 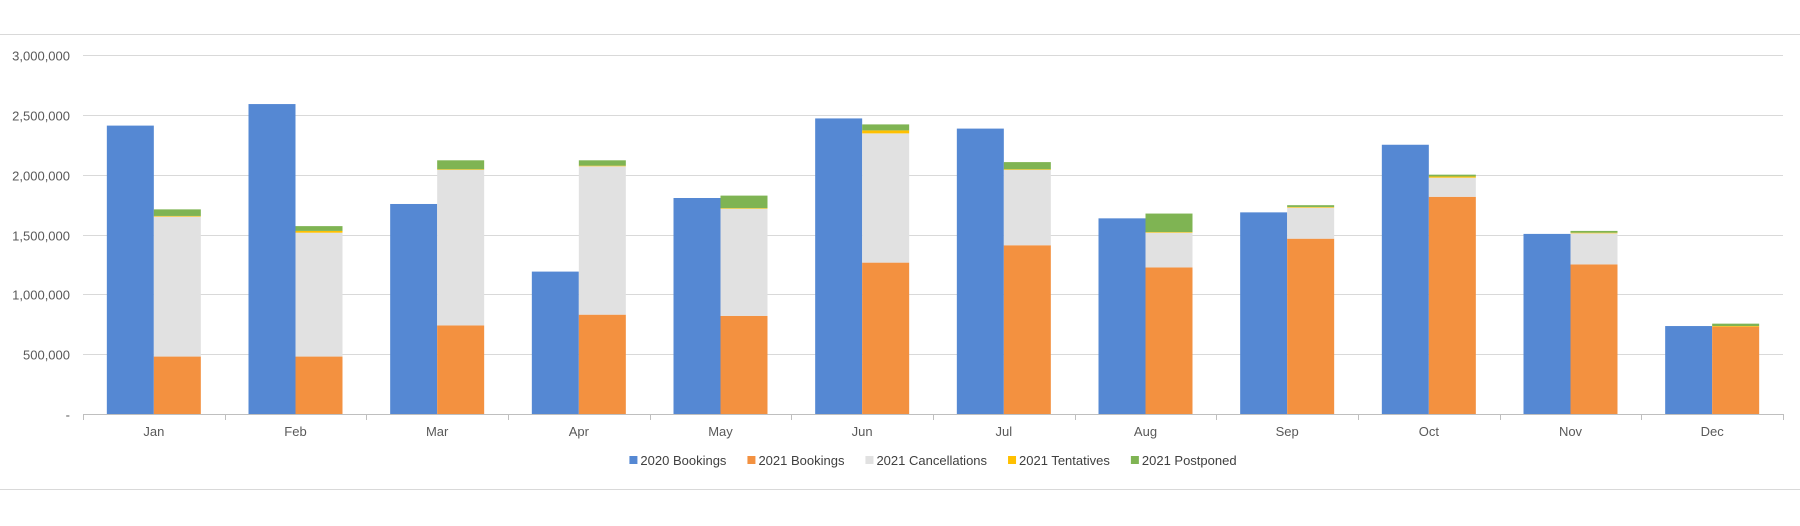 I want to click on bar-2021-cancellations-sep, so click(x=1311, y=223).